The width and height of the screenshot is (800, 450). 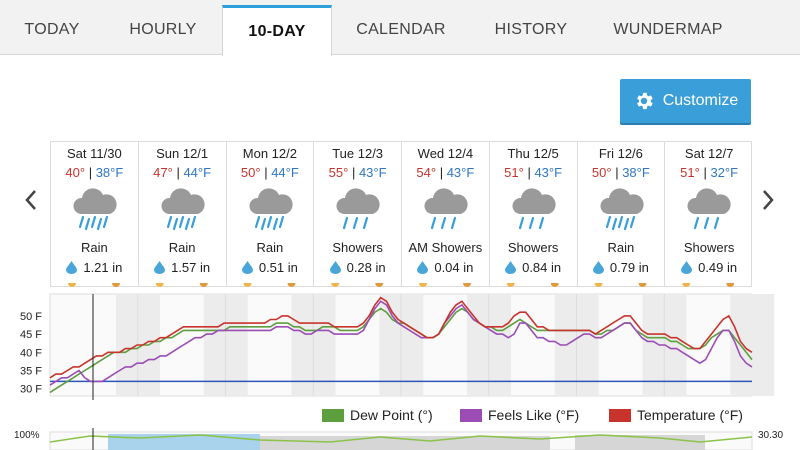 What do you see at coordinates (445, 153) in the screenshot?
I see `day-date: Wed 12/4` at bounding box center [445, 153].